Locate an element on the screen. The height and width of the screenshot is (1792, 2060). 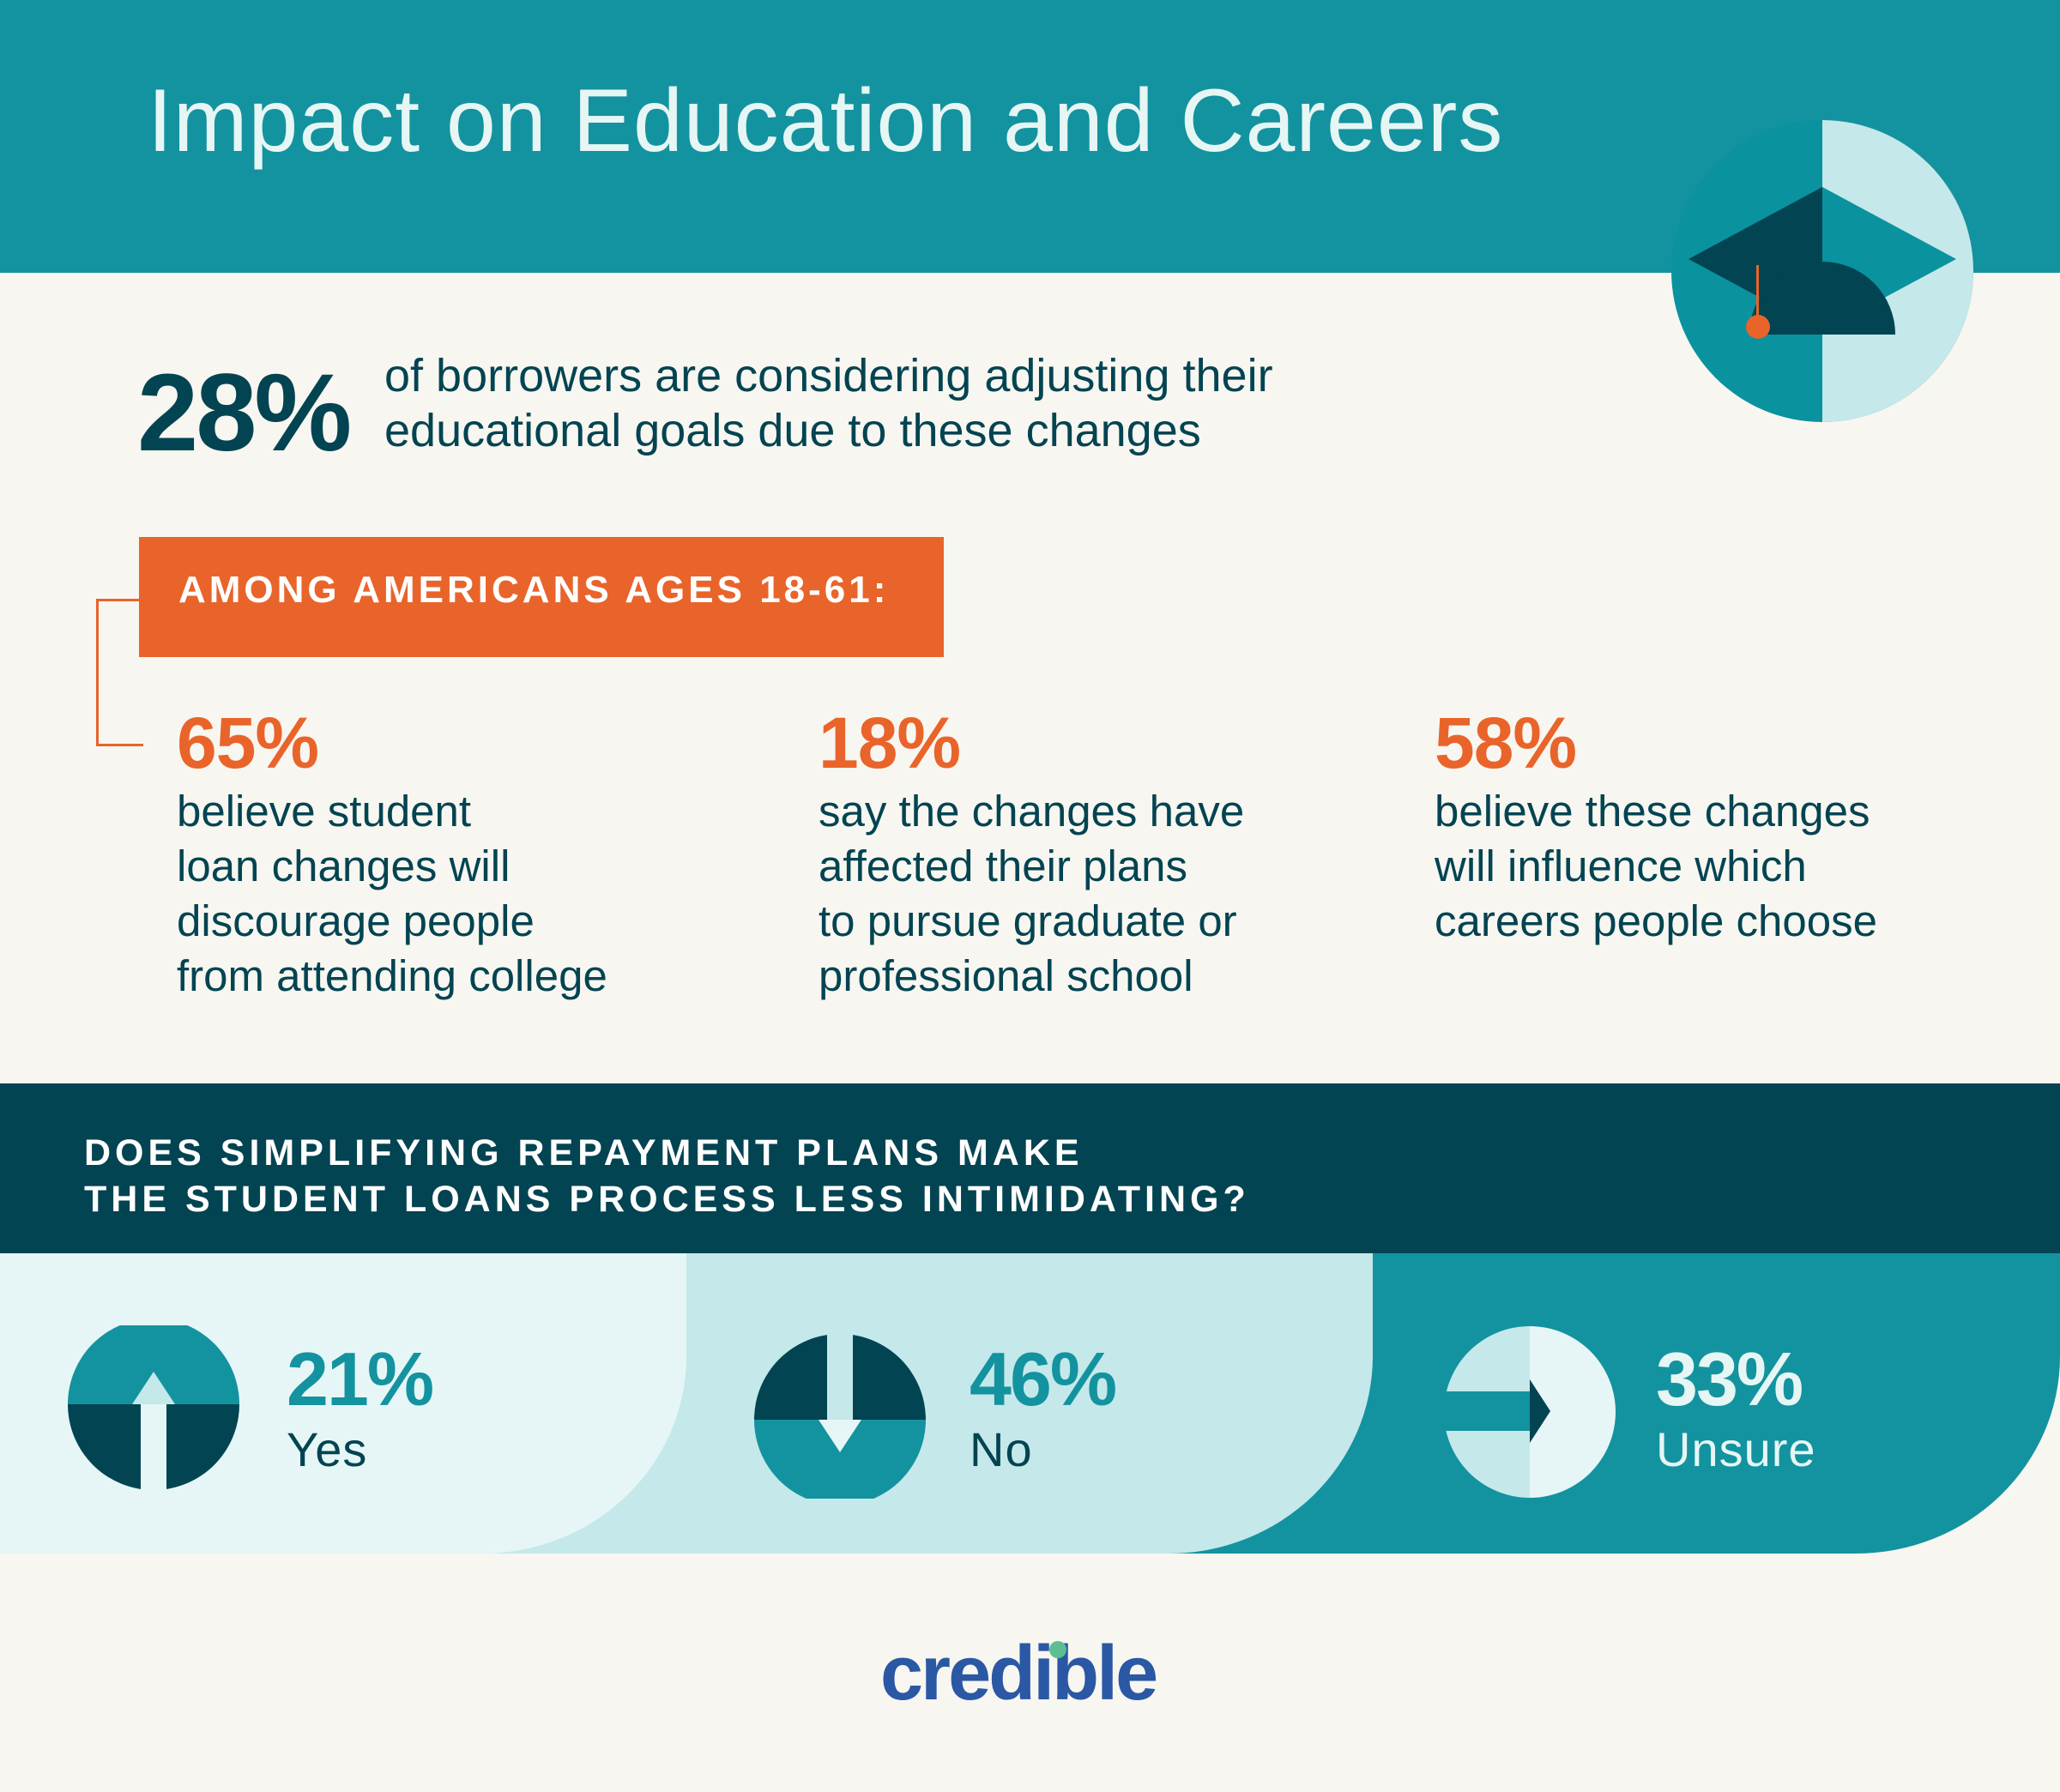
demographic-banner: AMONG AMERICANS AGES 18-61: is located at coordinates (541, 597).